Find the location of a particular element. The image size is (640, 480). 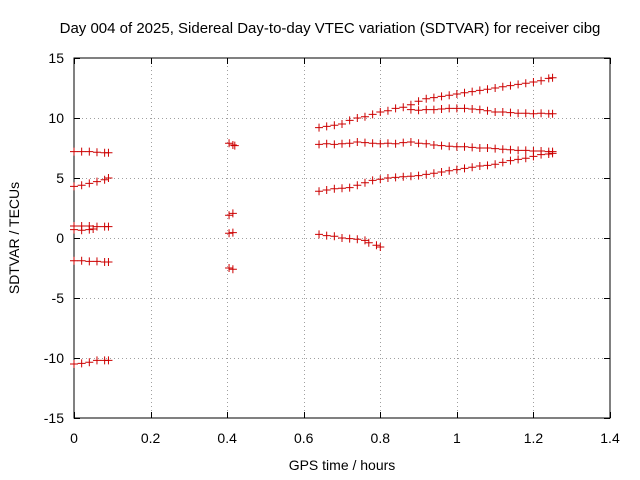

y-tick-label: -5 is located at coordinates (58, 298).